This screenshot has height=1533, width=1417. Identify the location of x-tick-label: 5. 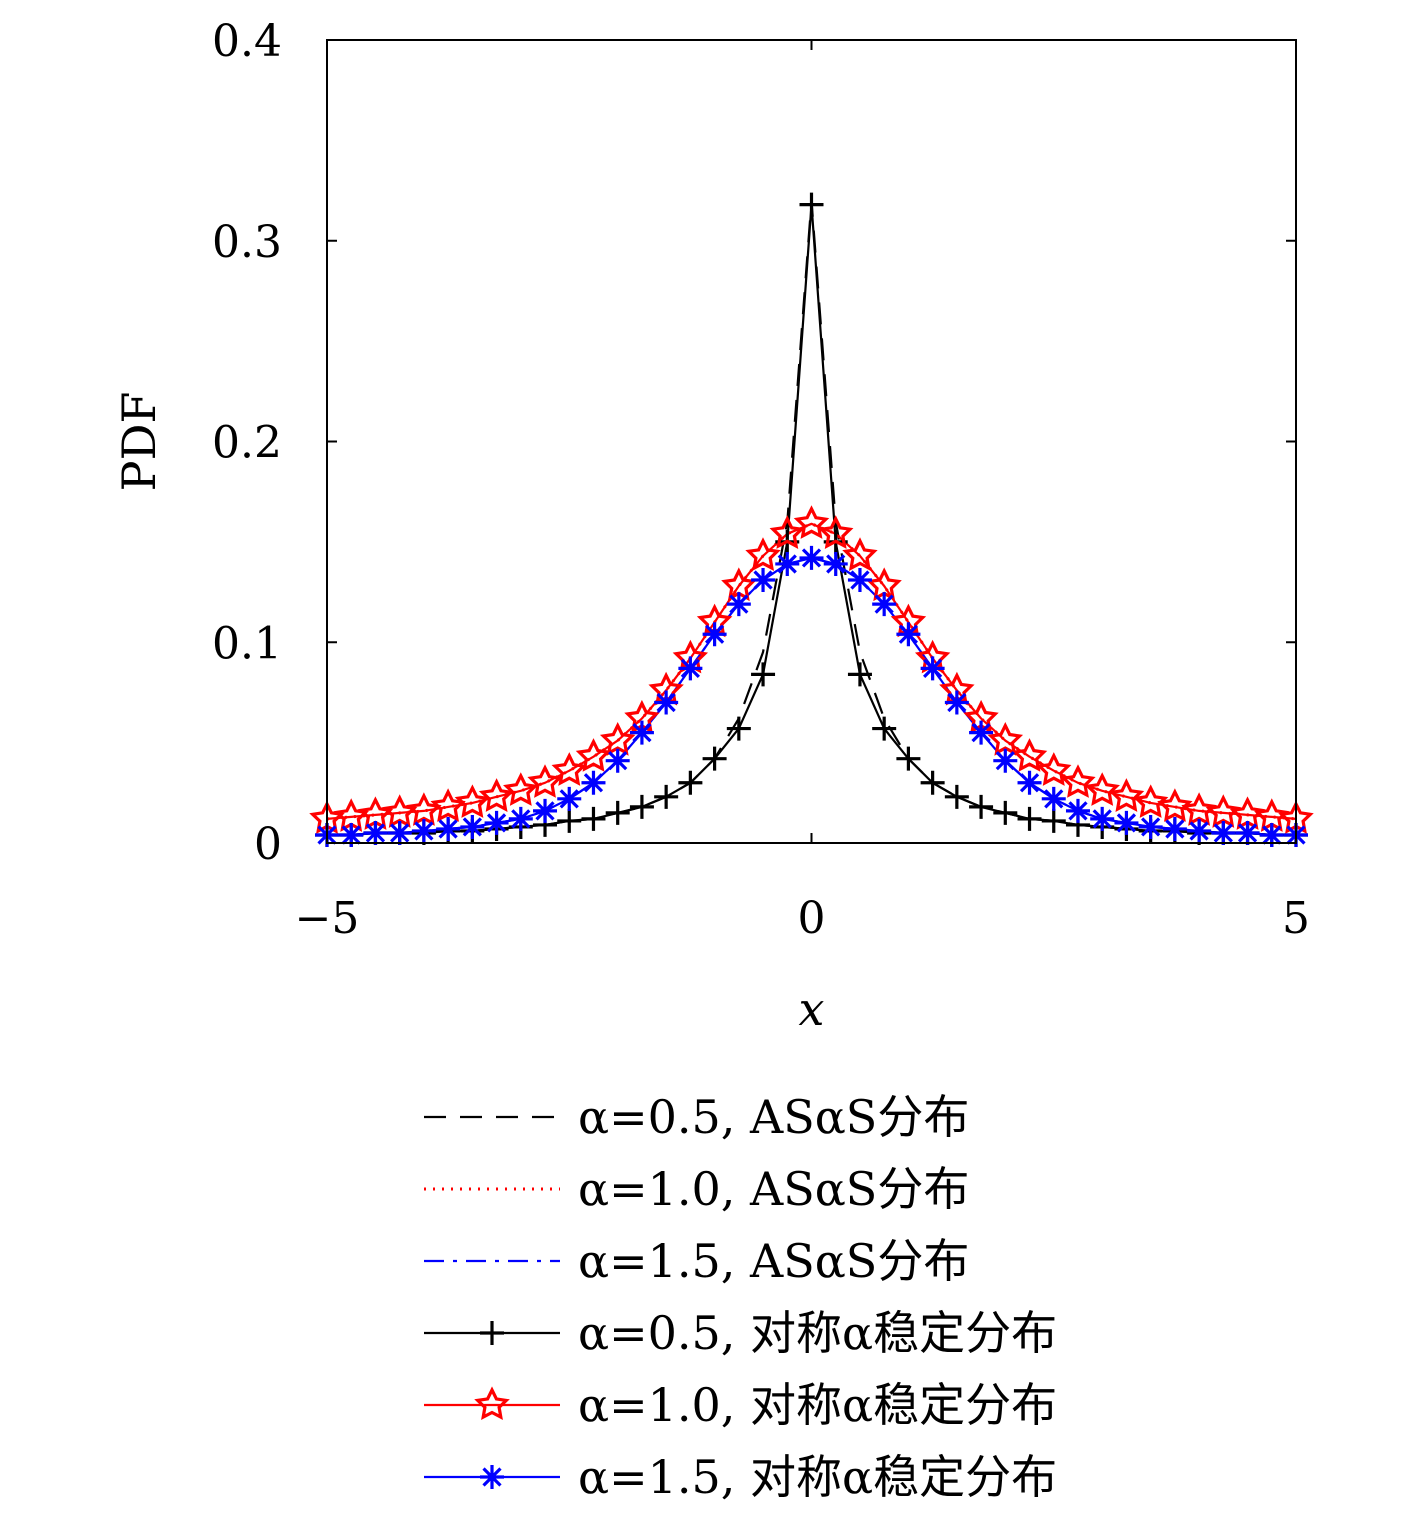
(1296, 918).